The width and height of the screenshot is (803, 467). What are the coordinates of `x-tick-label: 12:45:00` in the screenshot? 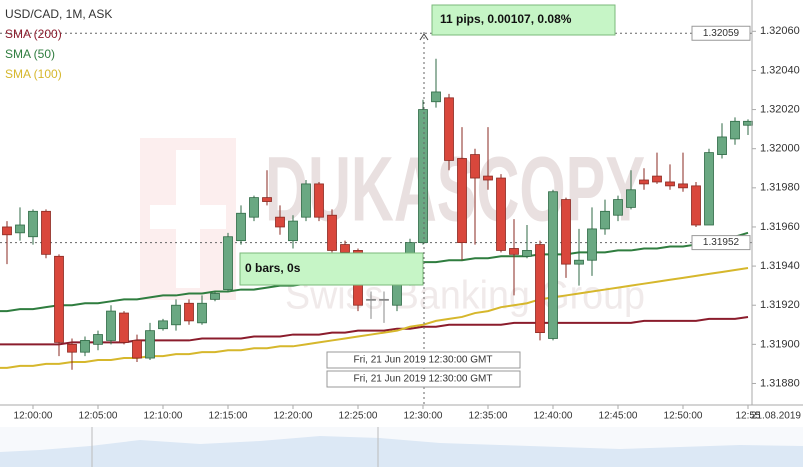 It's located at (618, 416).